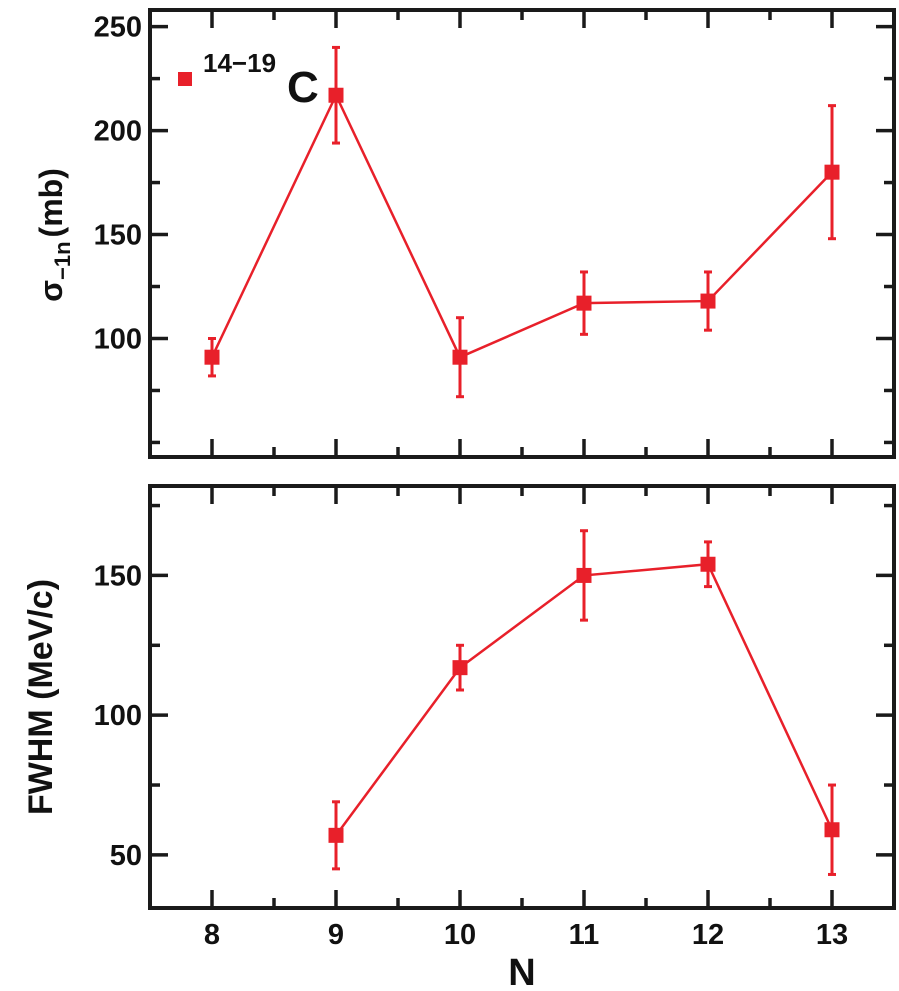  I want to click on y-axis-title-top-unit: (mb), so click(51, 202).